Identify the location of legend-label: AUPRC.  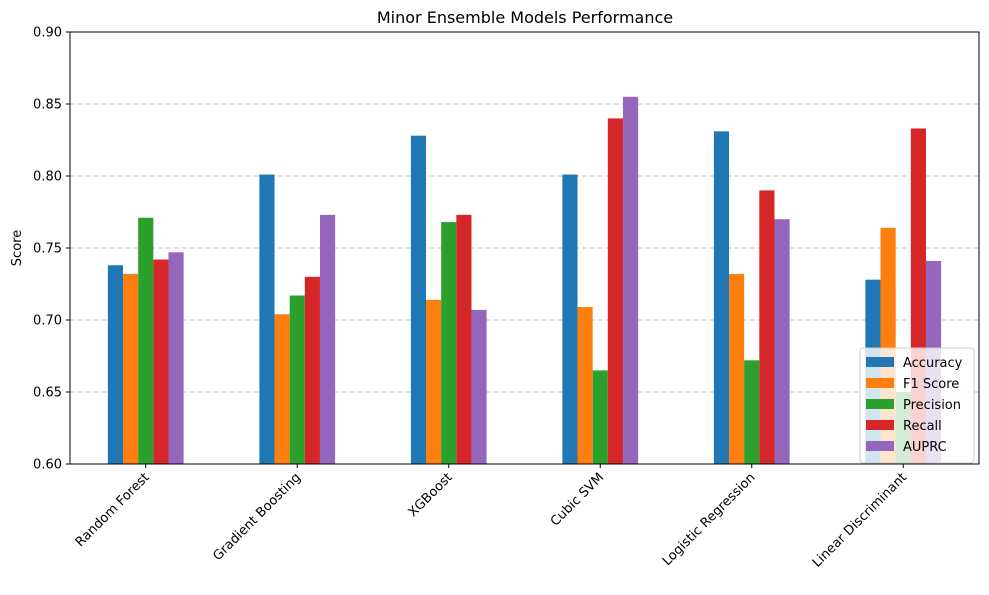
(925, 447).